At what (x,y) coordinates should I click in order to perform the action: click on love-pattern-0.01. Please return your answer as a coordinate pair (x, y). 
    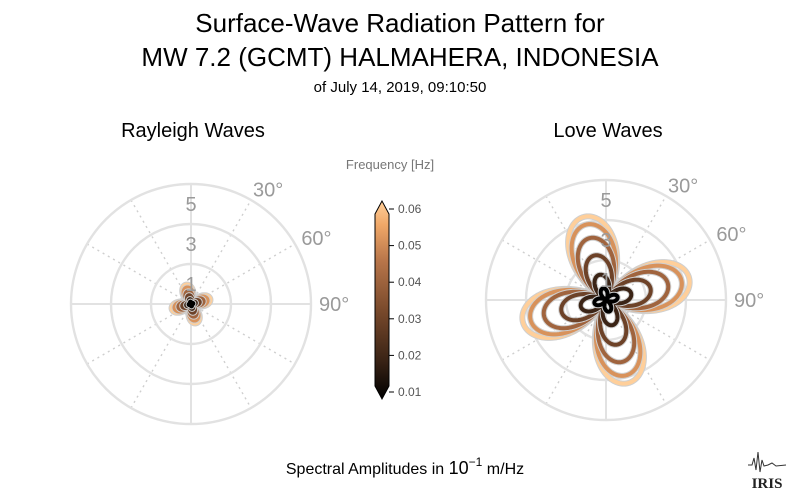
    Looking at the image, I should click on (606, 300).